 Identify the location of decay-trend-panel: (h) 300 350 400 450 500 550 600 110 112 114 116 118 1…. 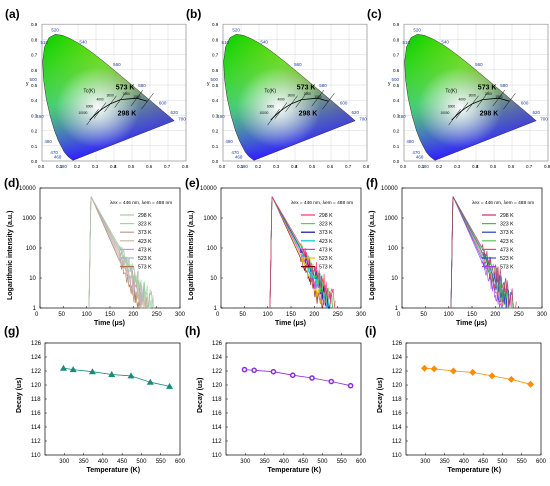
(276, 399).